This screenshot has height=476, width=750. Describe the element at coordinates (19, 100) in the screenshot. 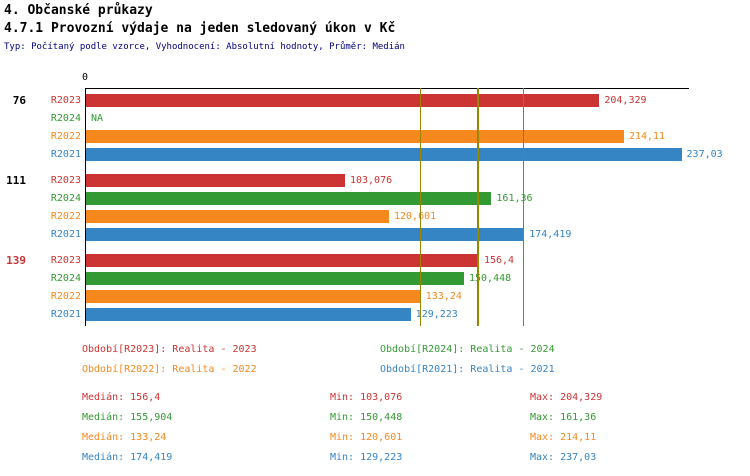

I see `group-label: 76` at that location.